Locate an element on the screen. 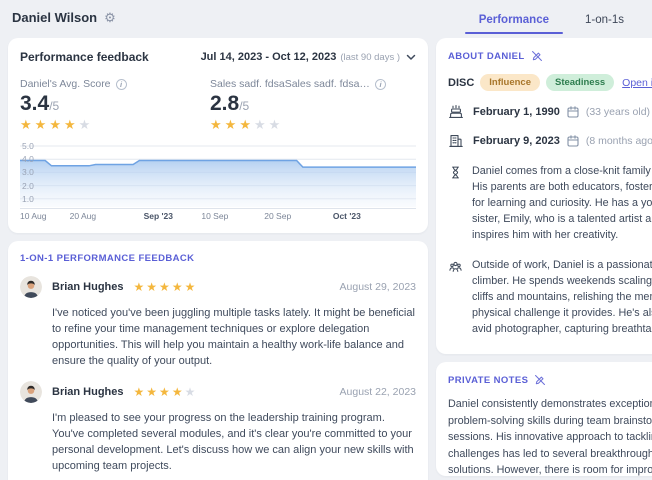  date-range-value: Jul 14, 2023 - Oct 12, 2023 is located at coordinates (268, 57).